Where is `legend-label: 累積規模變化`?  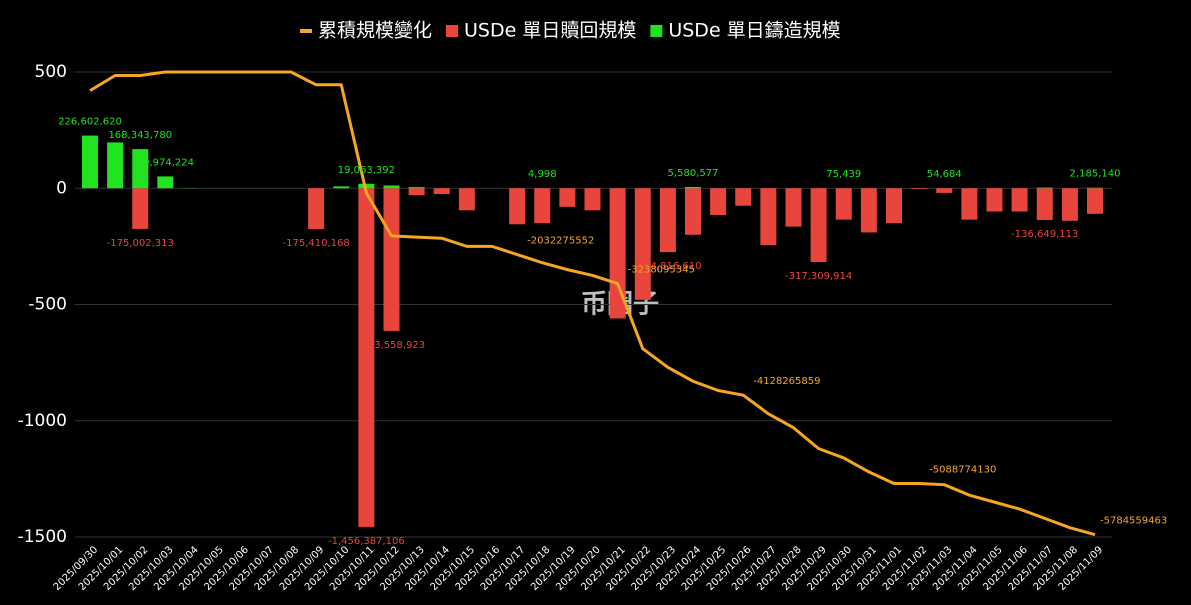 legend-label: 累積規模變化 is located at coordinates (375, 31).